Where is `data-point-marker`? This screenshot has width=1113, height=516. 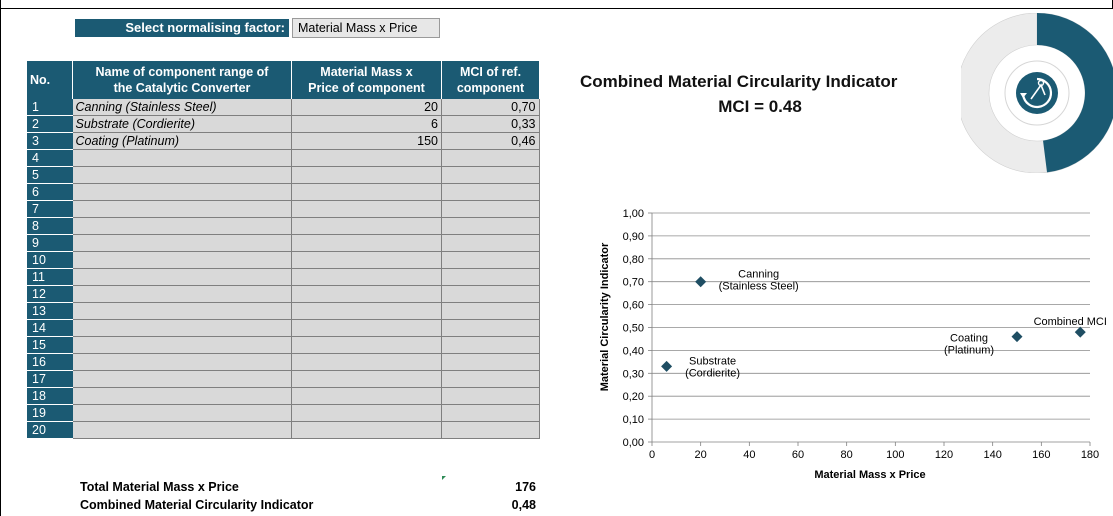 data-point-marker is located at coordinates (1017, 337).